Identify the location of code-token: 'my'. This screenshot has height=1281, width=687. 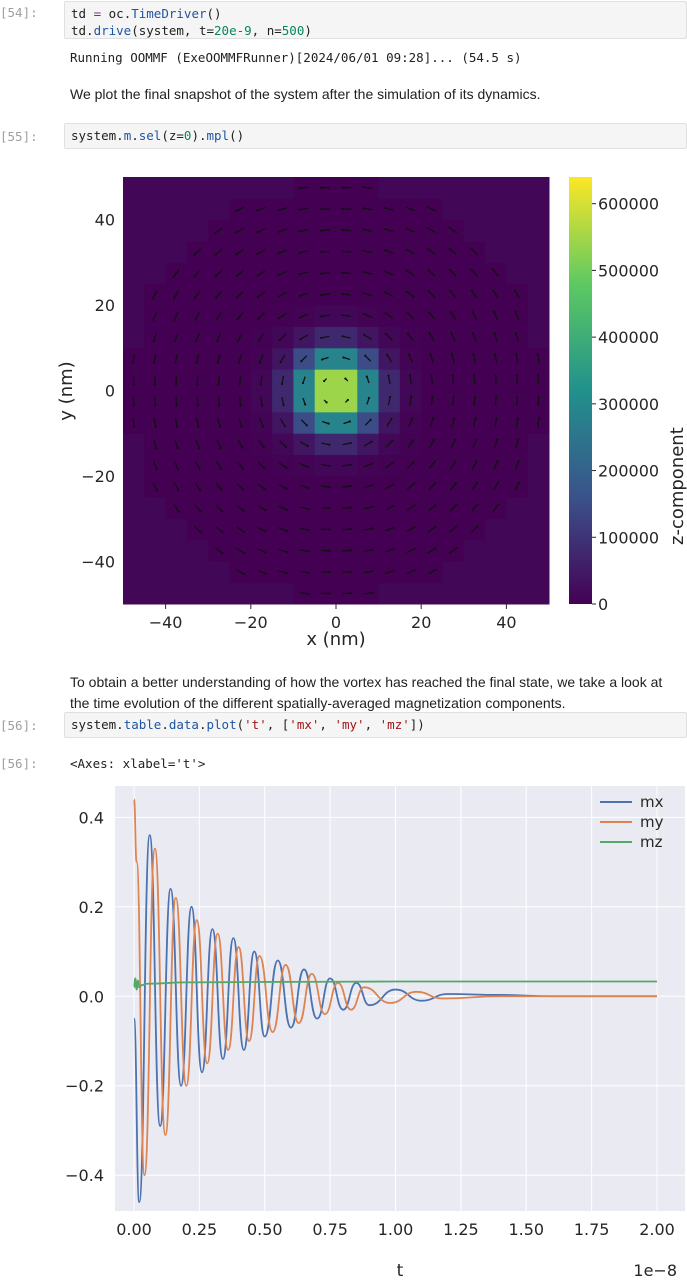
(349, 724).